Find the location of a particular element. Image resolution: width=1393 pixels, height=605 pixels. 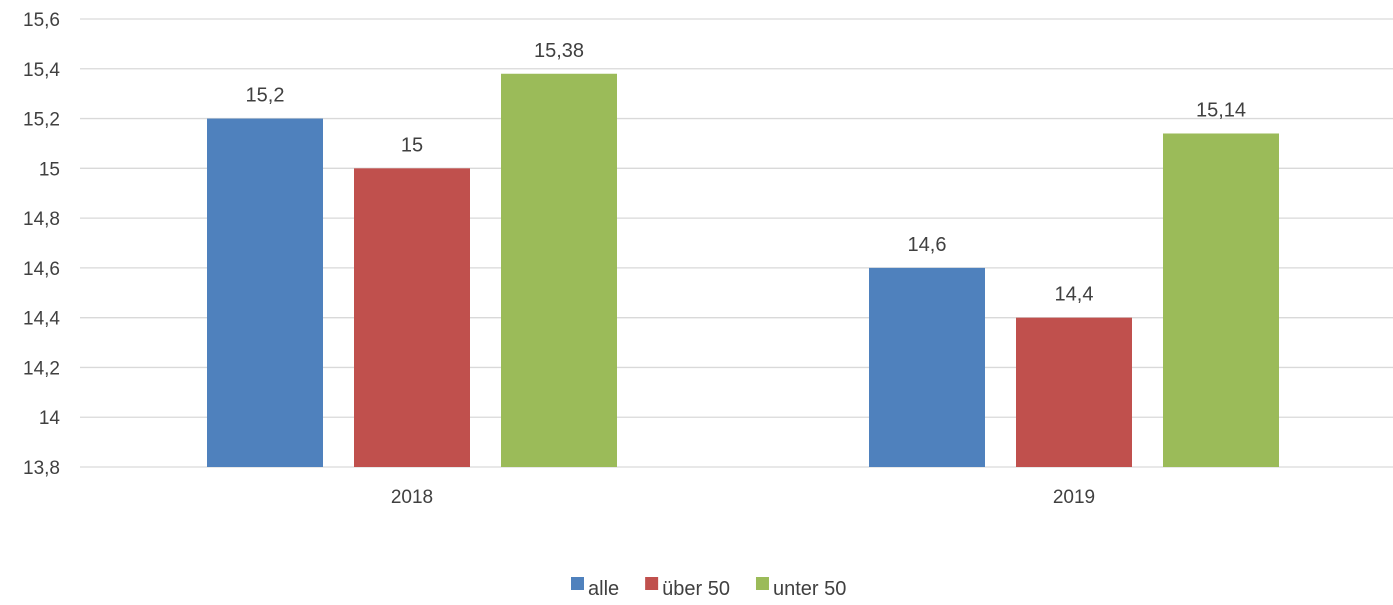

legend-label: über 50 is located at coordinates (696, 589).